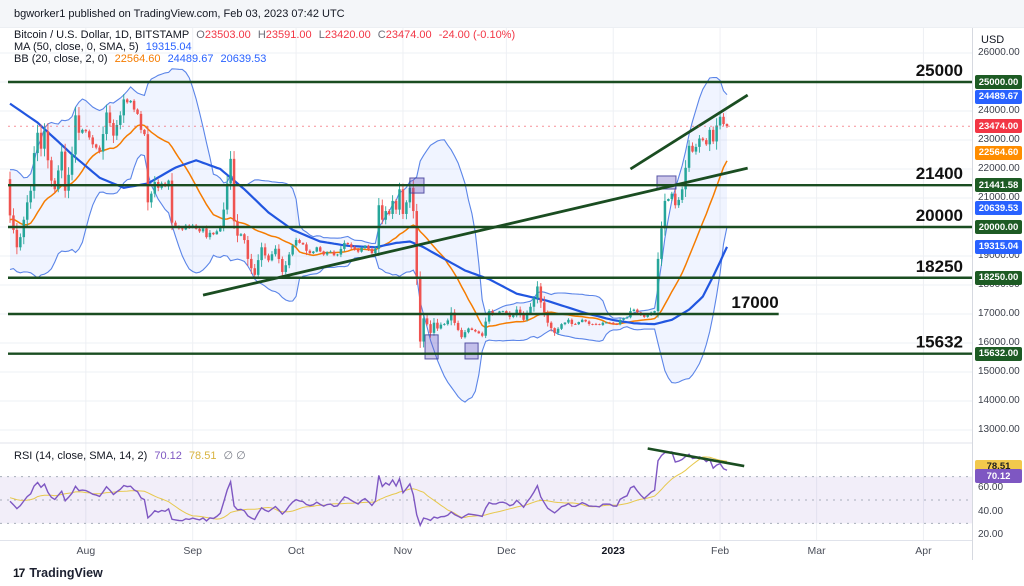 This screenshot has width=1024, height=586. Describe the element at coordinates (696, 457) in the screenshot. I see `rsi-trend-line` at that location.